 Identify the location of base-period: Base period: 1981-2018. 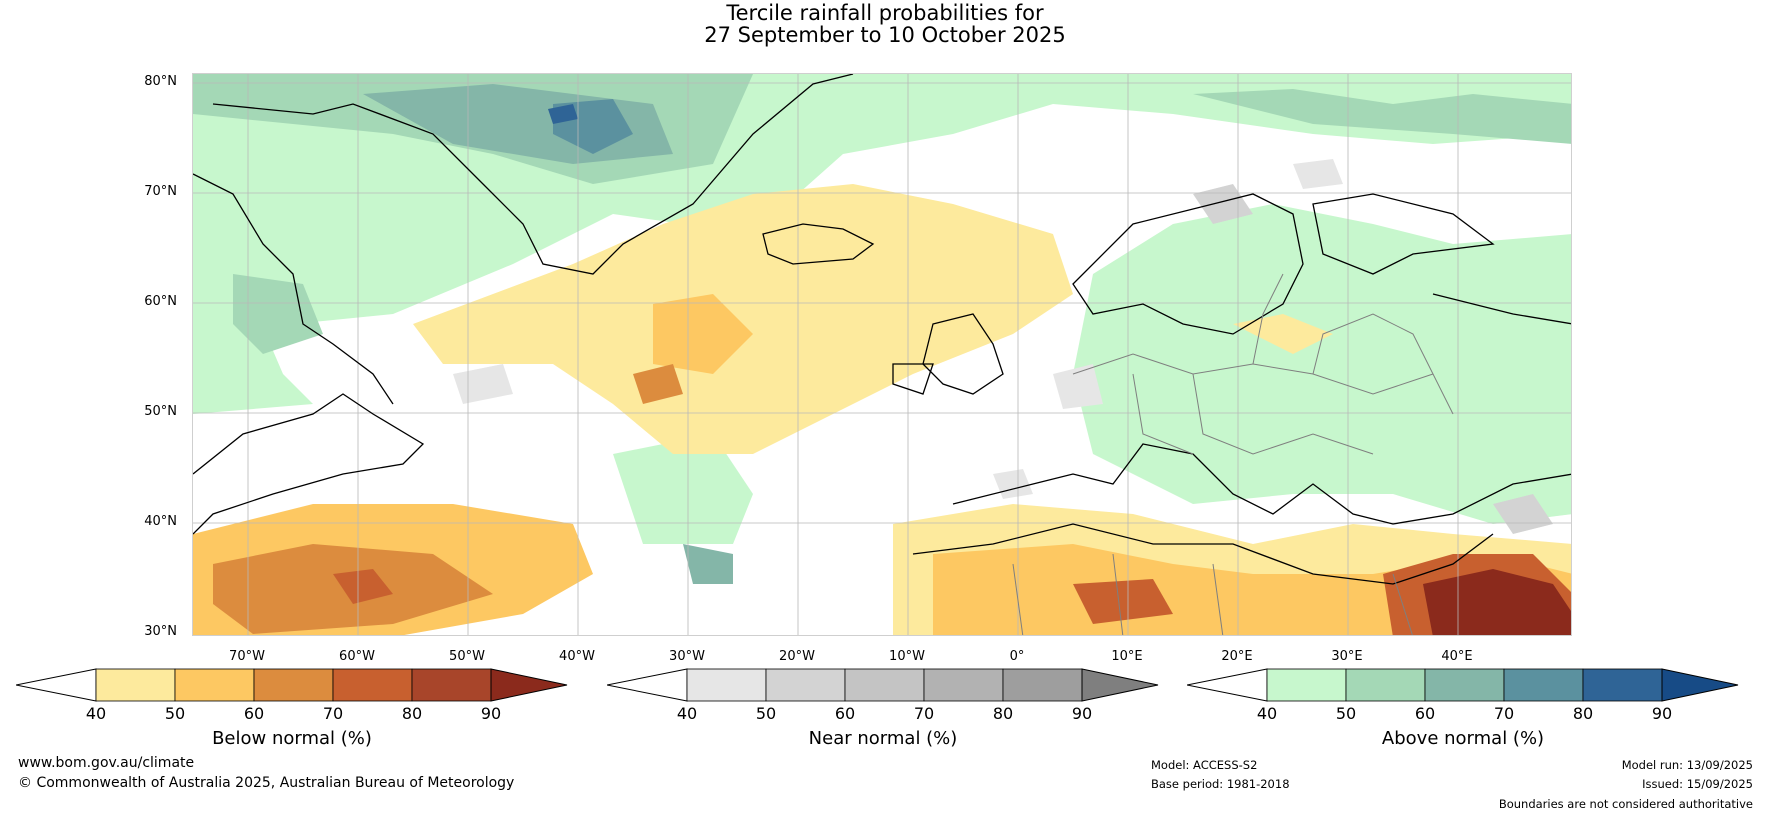
(1220, 784).